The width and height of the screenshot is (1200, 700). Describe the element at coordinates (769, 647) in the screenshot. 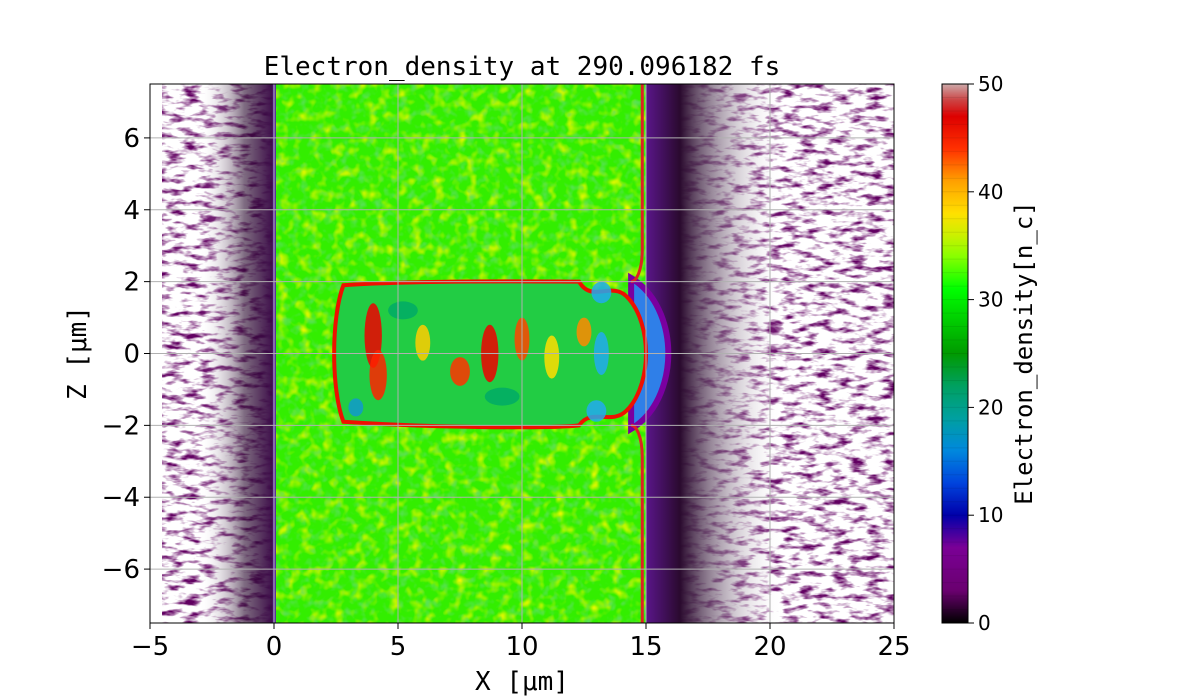

I see `x-tick-label: 20` at that location.